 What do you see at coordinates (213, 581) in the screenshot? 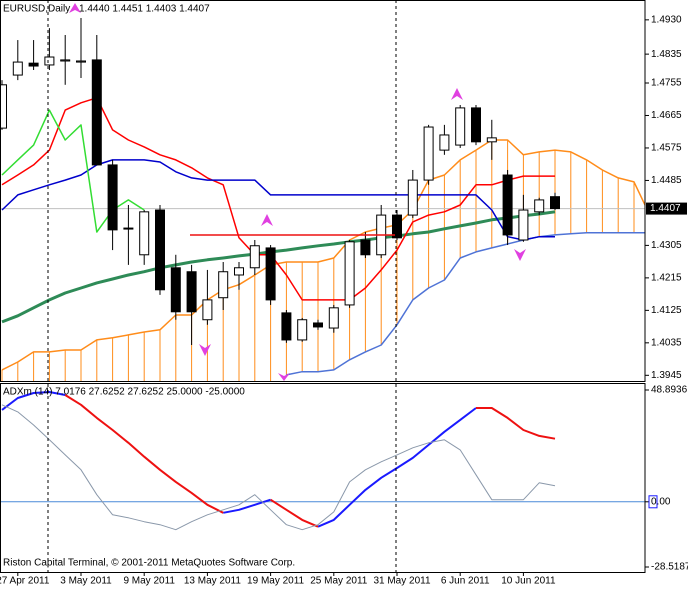
I see `x-tick-label: 13 May 2011` at bounding box center [213, 581].